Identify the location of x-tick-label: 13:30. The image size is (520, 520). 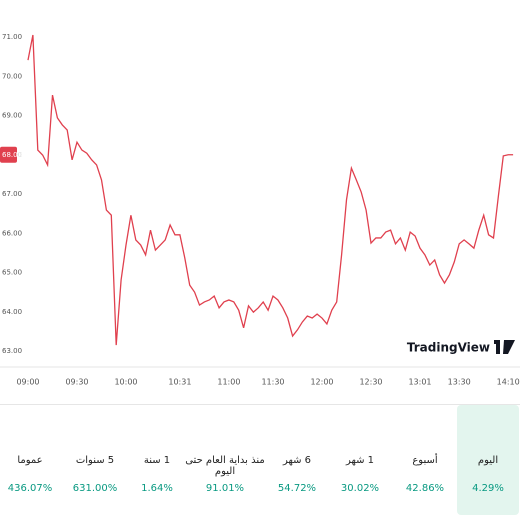
(459, 382).